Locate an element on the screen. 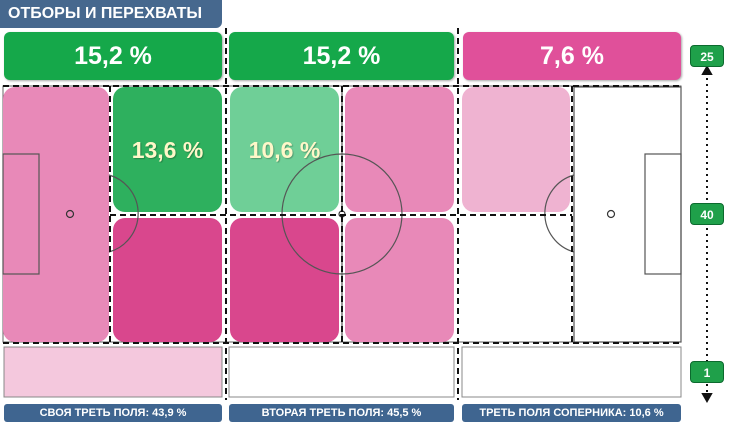 The width and height of the screenshot is (730, 428). zone-middle-left-upper is located at coordinates (284, 149).